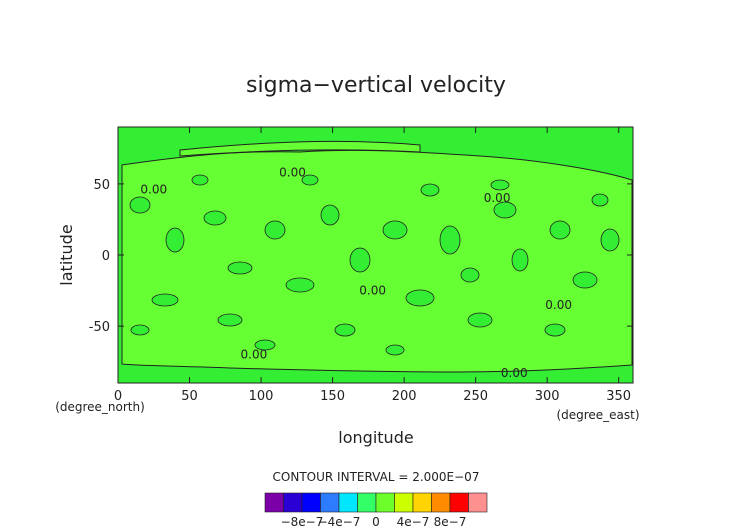  What do you see at coordinates (66, 254) in the screenshot?
I see `y-axis-label: latitude` at bounding box center [66, 254].